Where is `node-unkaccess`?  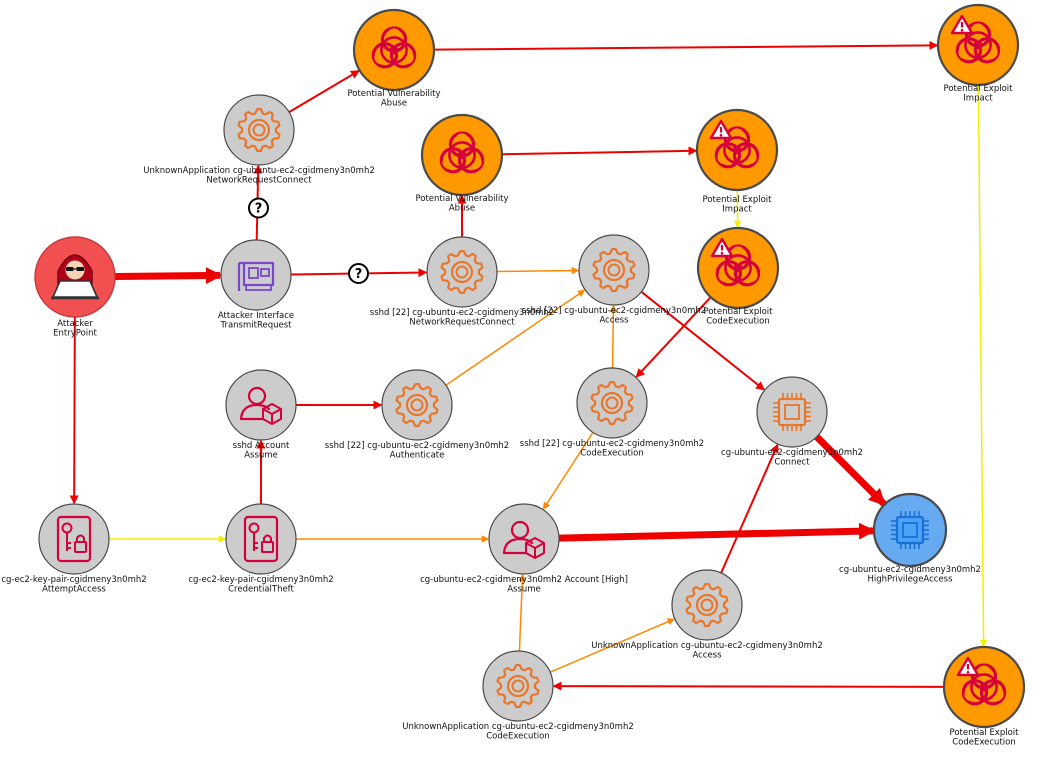
node-unkaccess is located at coordinates (707, 605).